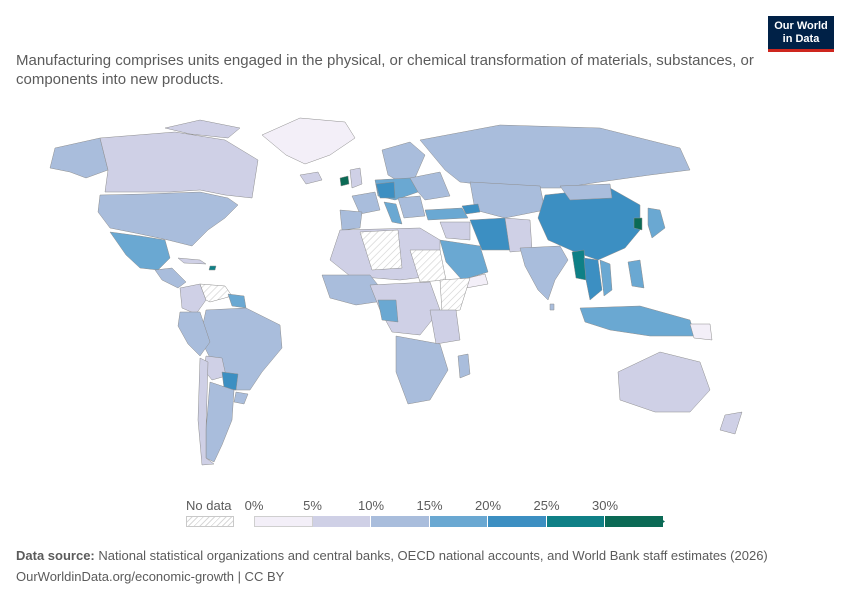 This screenshot has height=600, width=850. What do you see at coordinates (356, 290) in the screenshot?
I see `region-west-africa` at bounding box center [356, 290].